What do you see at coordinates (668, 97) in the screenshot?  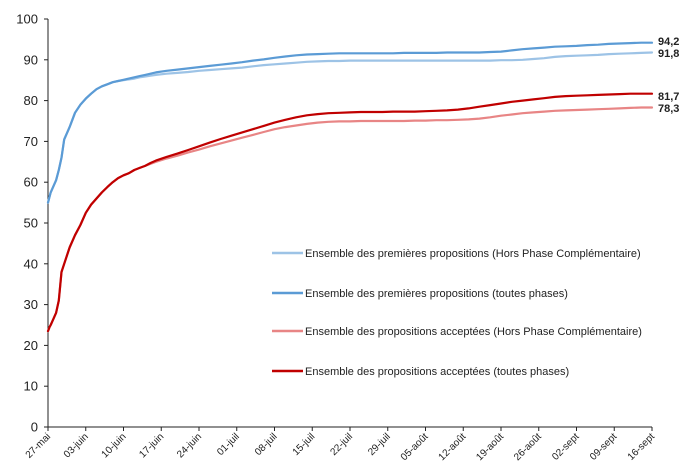 I see `end-value-label: 81,7` at bounding box center [668, 97].